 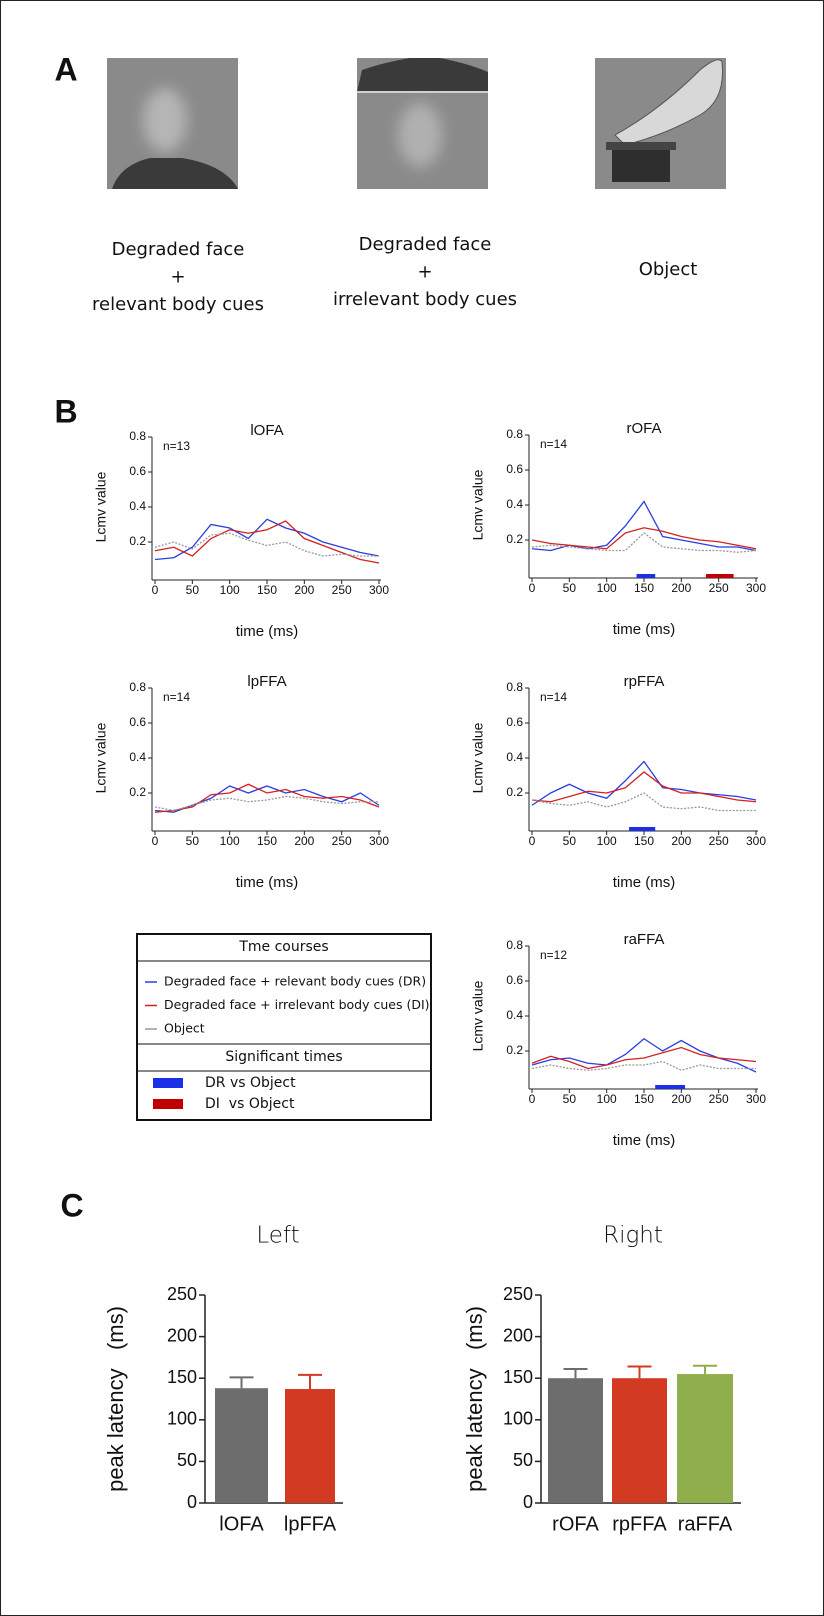 I want to click on legend-label: Degraded face + relevant body cues (DR), so click(x=295, y=981).